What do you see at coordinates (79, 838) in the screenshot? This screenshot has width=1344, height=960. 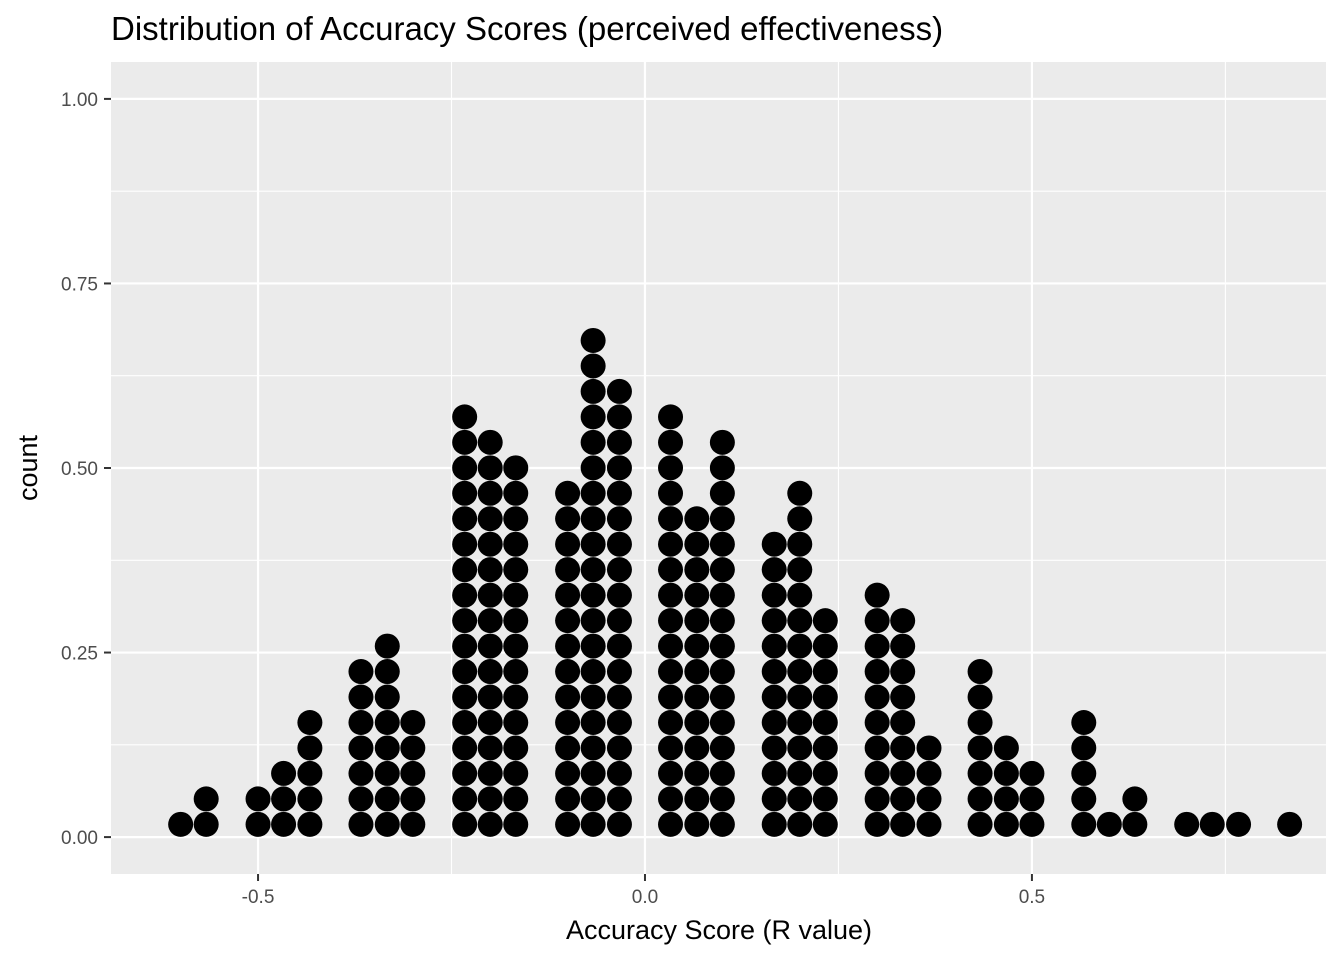 I see `y-tick-label: 0.00` at bounding box center [79, 838].